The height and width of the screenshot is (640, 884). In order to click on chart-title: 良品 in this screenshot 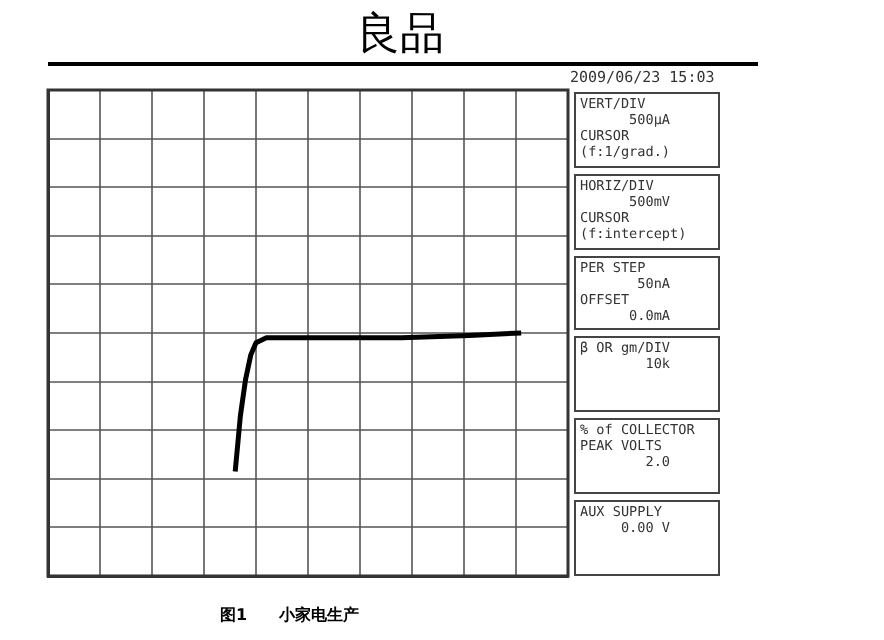, I will do `click(400, 36)`.